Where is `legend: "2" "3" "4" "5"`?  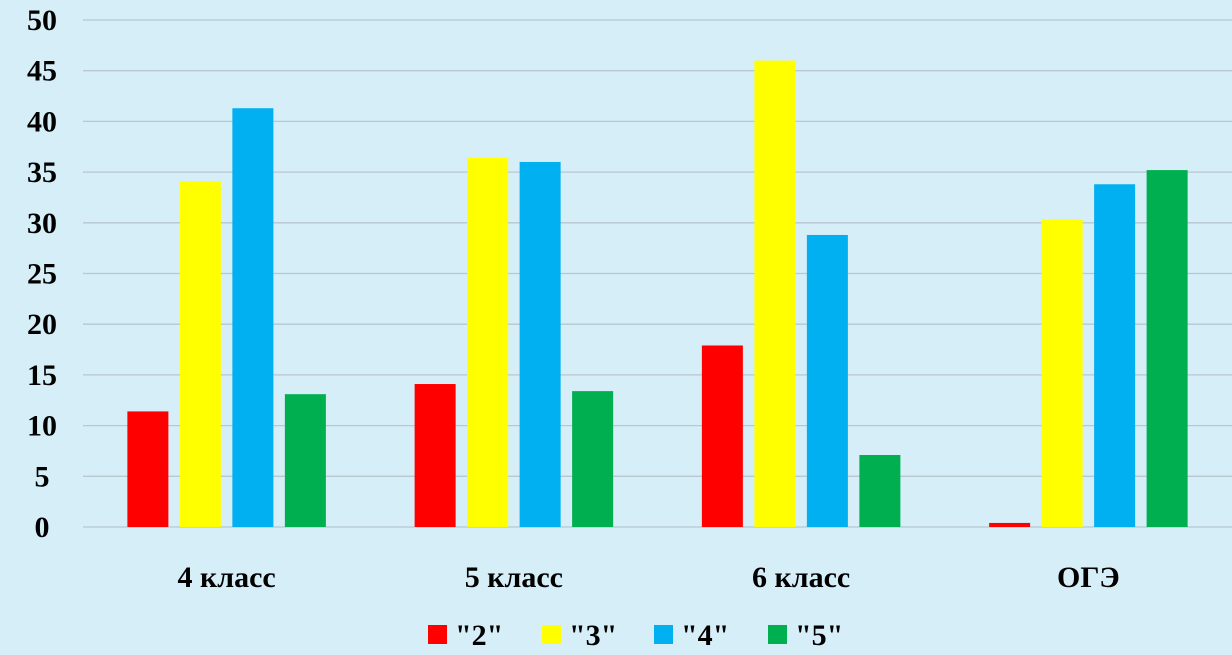 legend: "2" "3" "4" "5" is located at coordinates (635, 635).